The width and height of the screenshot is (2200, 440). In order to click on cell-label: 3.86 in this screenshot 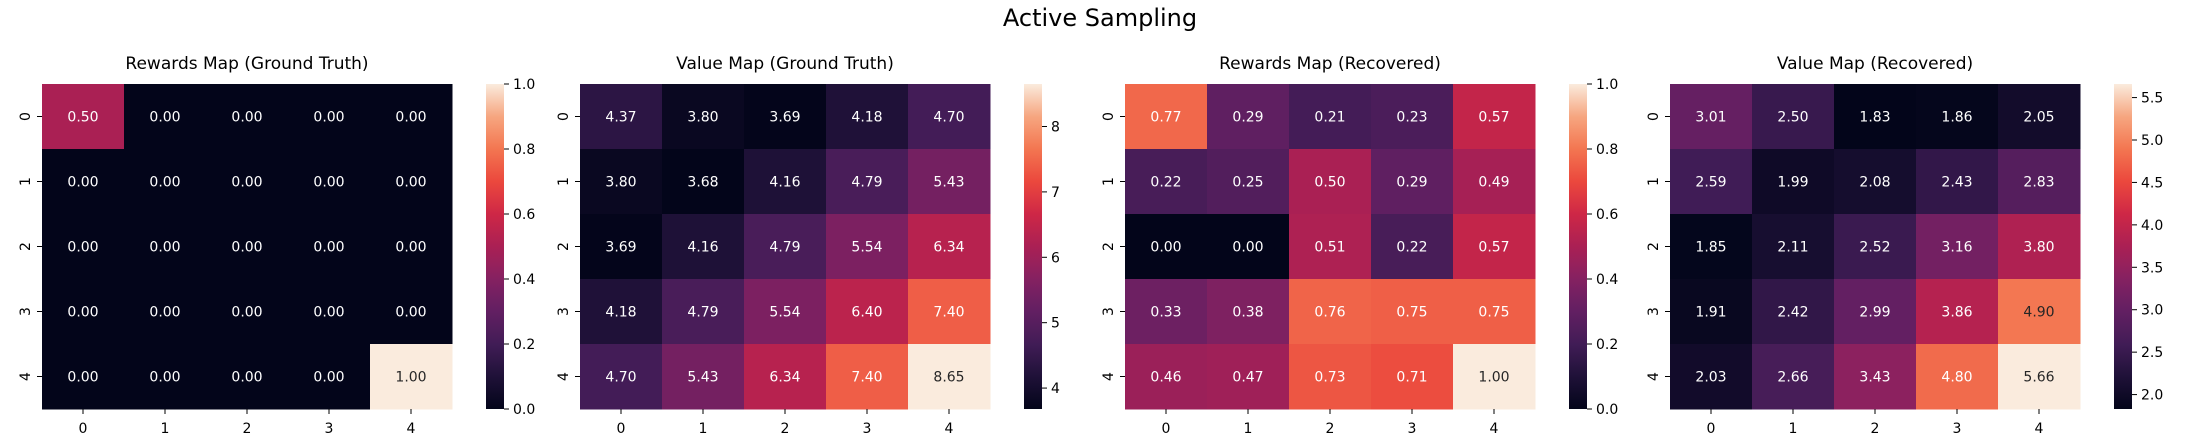, I will do `click(1956, 313)`.